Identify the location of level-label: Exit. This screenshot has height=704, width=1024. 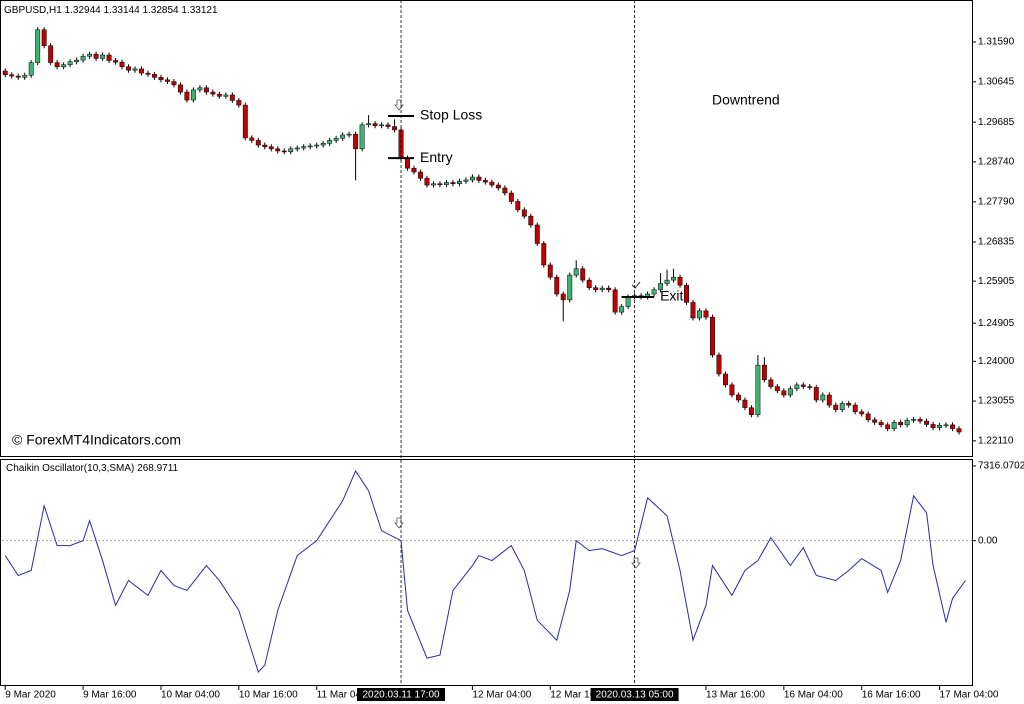
(671, 296).